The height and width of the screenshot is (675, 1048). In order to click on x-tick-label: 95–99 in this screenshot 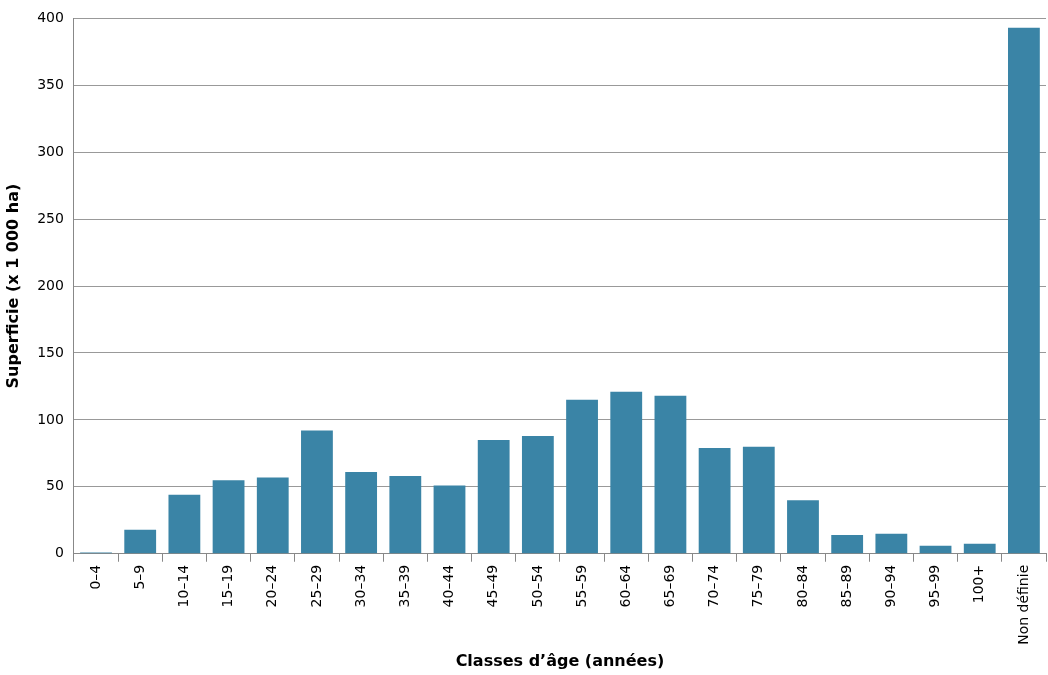, I will do `click(934, 586)`.